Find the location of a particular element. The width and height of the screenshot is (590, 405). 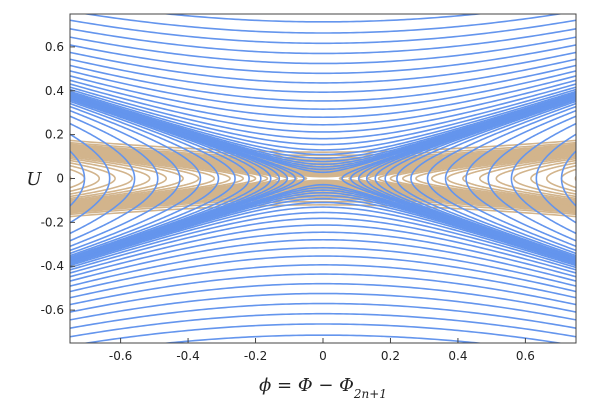

y-tick-label: 0.6 is located at coordinates (54, 47).